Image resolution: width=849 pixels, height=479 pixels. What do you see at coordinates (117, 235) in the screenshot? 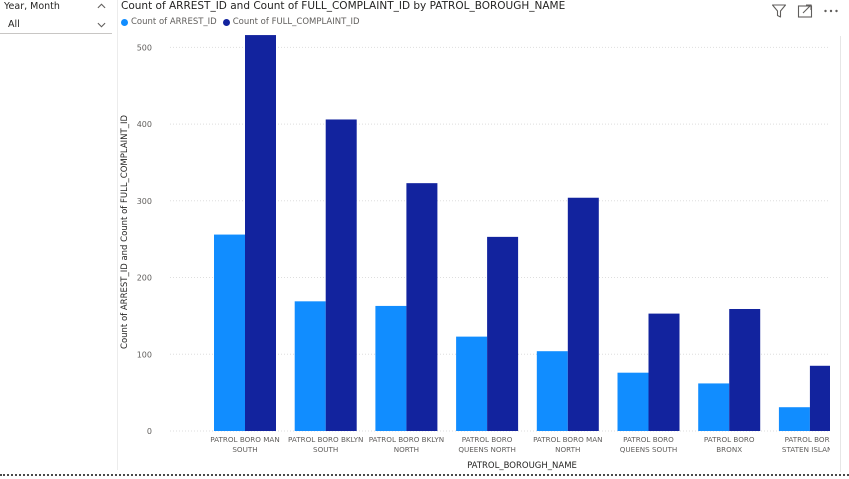
I see `canvas-divider` at bounding box center [117, 235].